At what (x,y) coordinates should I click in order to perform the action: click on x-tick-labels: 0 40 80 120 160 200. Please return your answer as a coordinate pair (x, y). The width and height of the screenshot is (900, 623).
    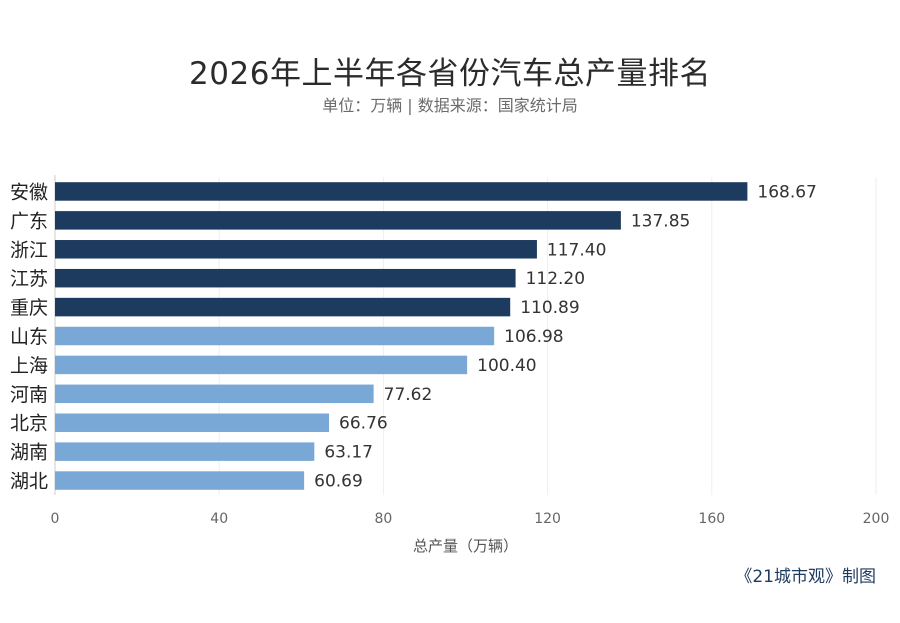
    Looking at the image, I should click on (470, 519).